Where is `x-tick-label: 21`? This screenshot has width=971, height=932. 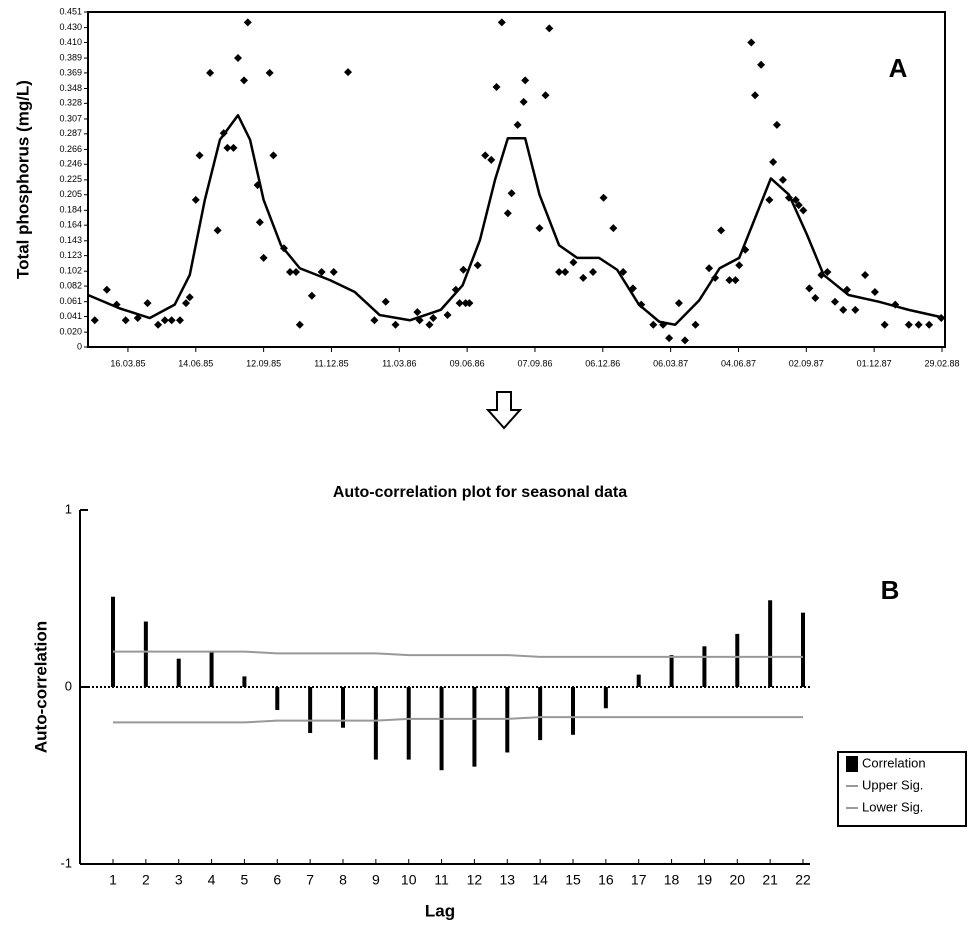 x-tick-label: 21 is located at coordinates (770, 880).